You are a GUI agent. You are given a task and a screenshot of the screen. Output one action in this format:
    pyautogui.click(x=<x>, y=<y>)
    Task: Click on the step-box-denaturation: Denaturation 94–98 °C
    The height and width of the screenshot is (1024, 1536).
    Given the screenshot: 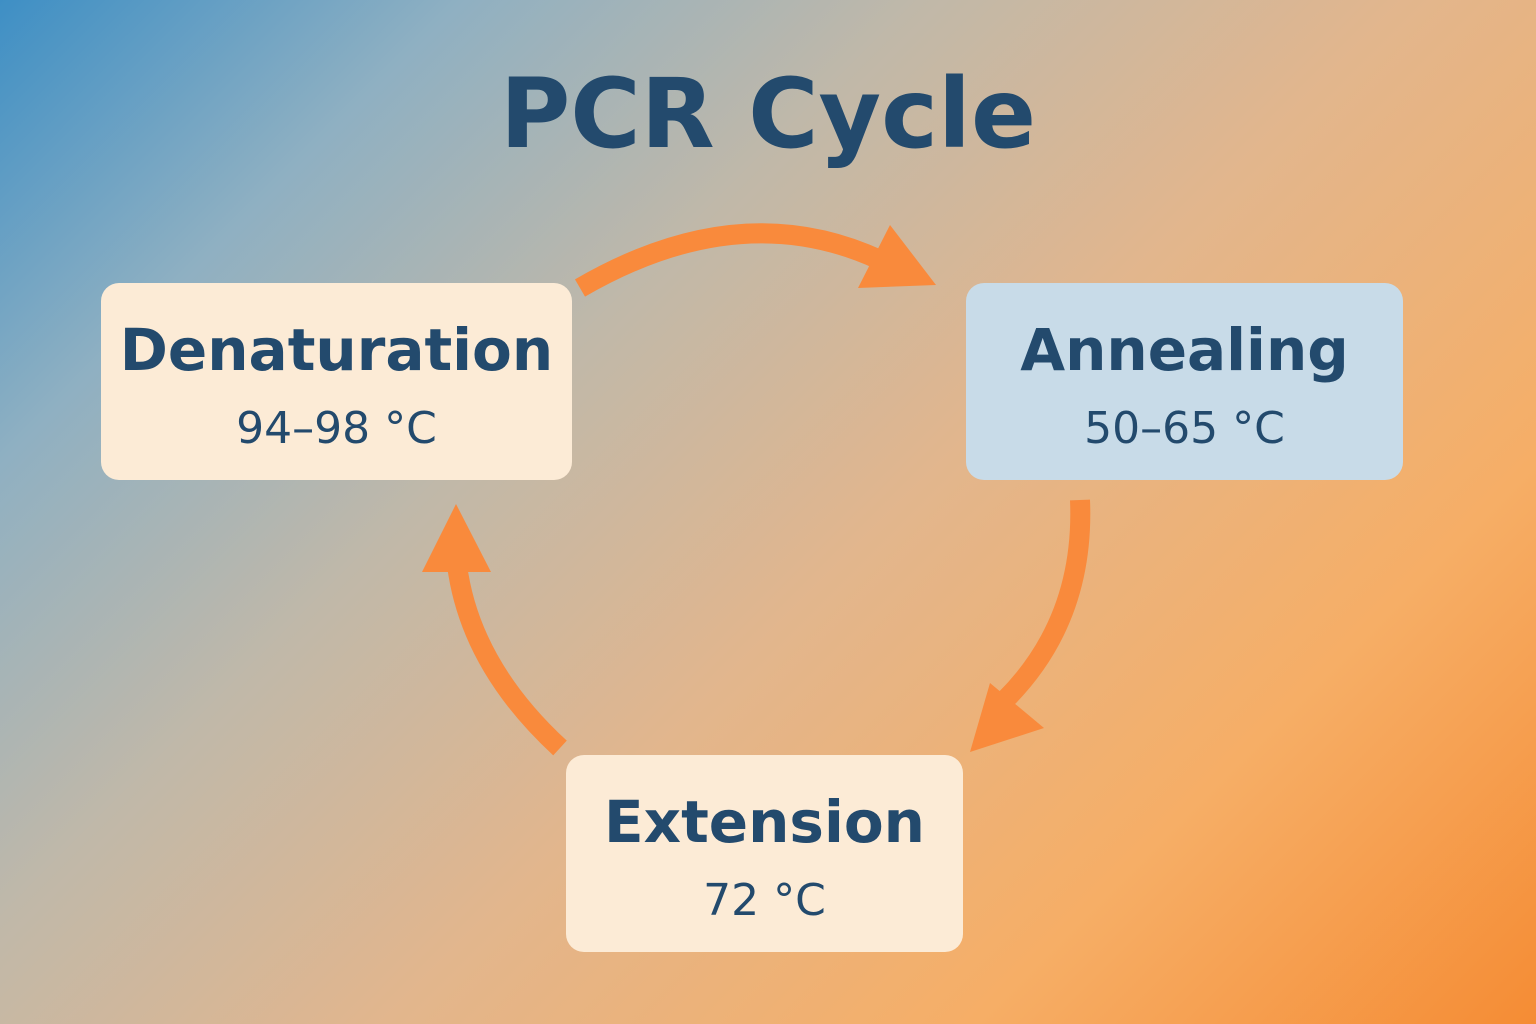 What is the action you would take?
    pyautogui.click(x=336, y=381)
    